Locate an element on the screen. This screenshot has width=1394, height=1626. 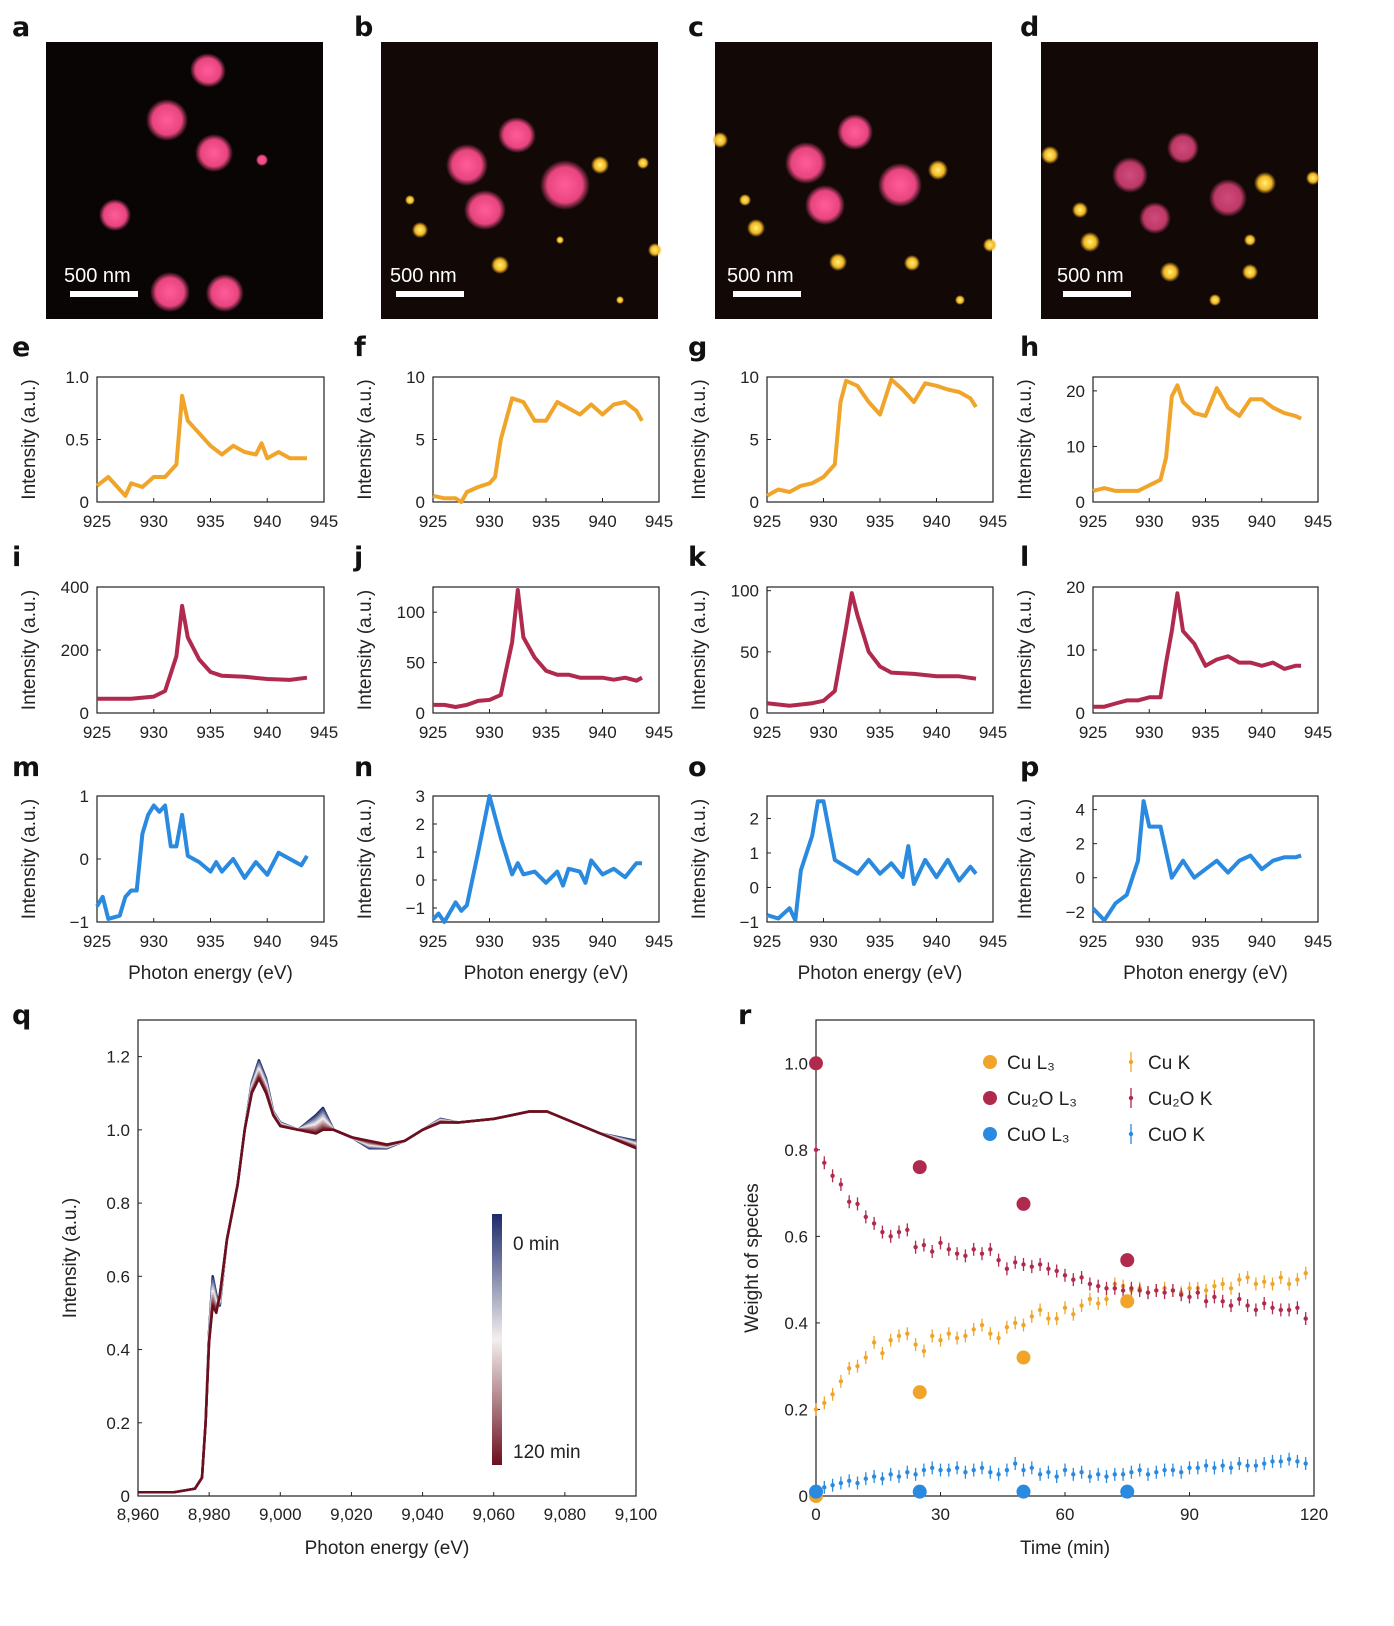
legend: Cu L₃ Cu₂O L₃ CuO L₃ Cu K Cu₂O K CuO K is located at coordinates (1098, 1099).